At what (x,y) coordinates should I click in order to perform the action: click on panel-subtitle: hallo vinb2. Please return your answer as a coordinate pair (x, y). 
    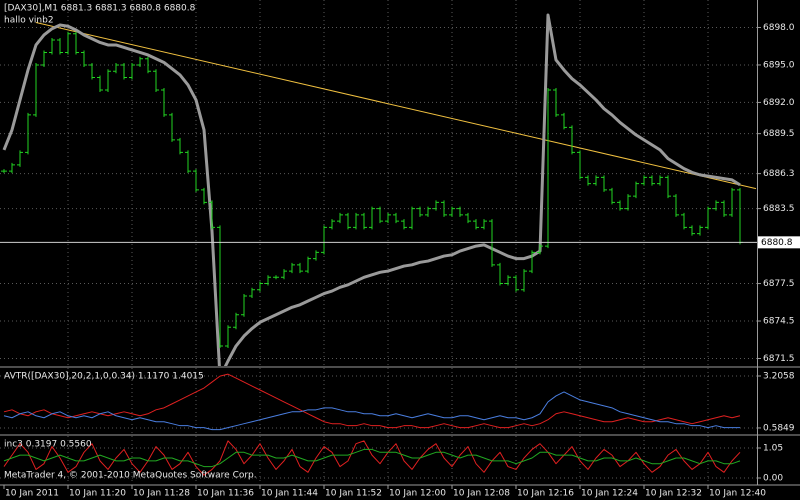
    Looking at the image, I should click on (29, 21).